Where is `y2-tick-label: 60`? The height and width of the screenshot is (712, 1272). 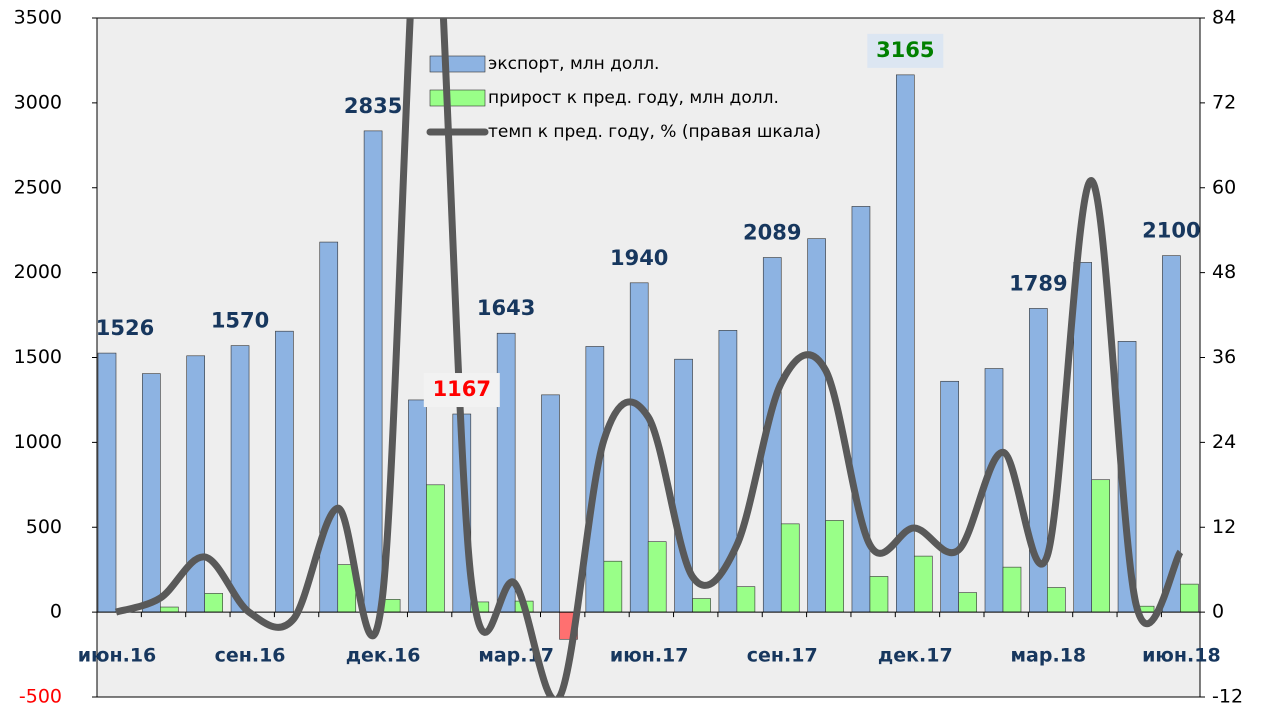 y2-tick-label: 60 is located at coordinates (1224, 187).